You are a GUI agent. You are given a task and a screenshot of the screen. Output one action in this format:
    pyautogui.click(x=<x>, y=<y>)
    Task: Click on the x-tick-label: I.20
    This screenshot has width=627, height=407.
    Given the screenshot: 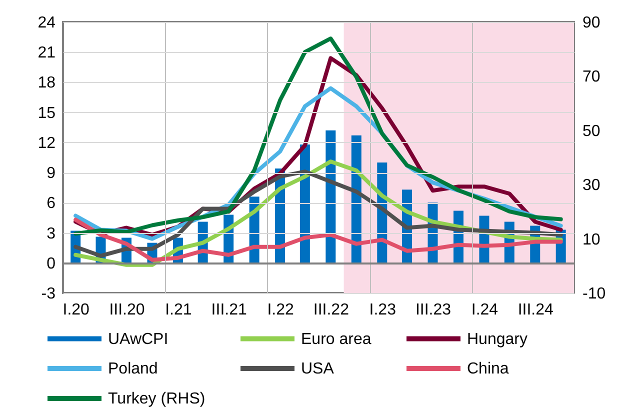 What is the action you would take?
    pyautogui.click(x=76, y=310)
    